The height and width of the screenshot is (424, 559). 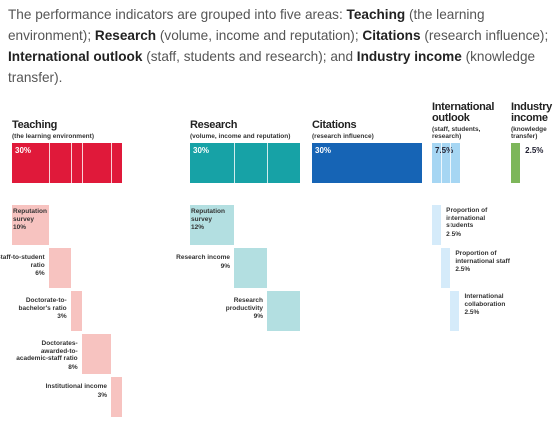 What do you see at coordinates (245, 130) in the screenshot?
I see `pillar-heading: Research (volume, income and reputation)` at bounding box center [245, 130].